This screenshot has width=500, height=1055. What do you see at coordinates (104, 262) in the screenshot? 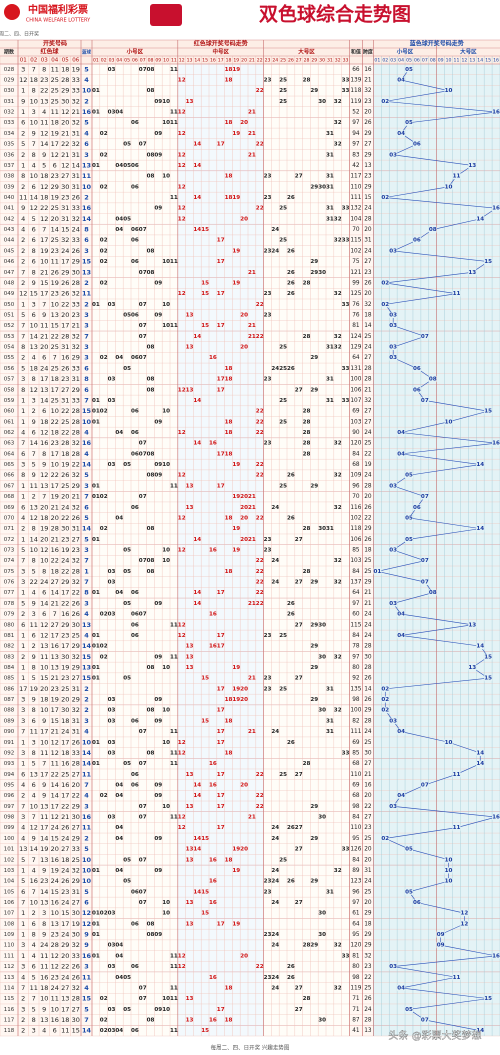
I see `red-trend-number: 02` at bounding box center [104, 262].